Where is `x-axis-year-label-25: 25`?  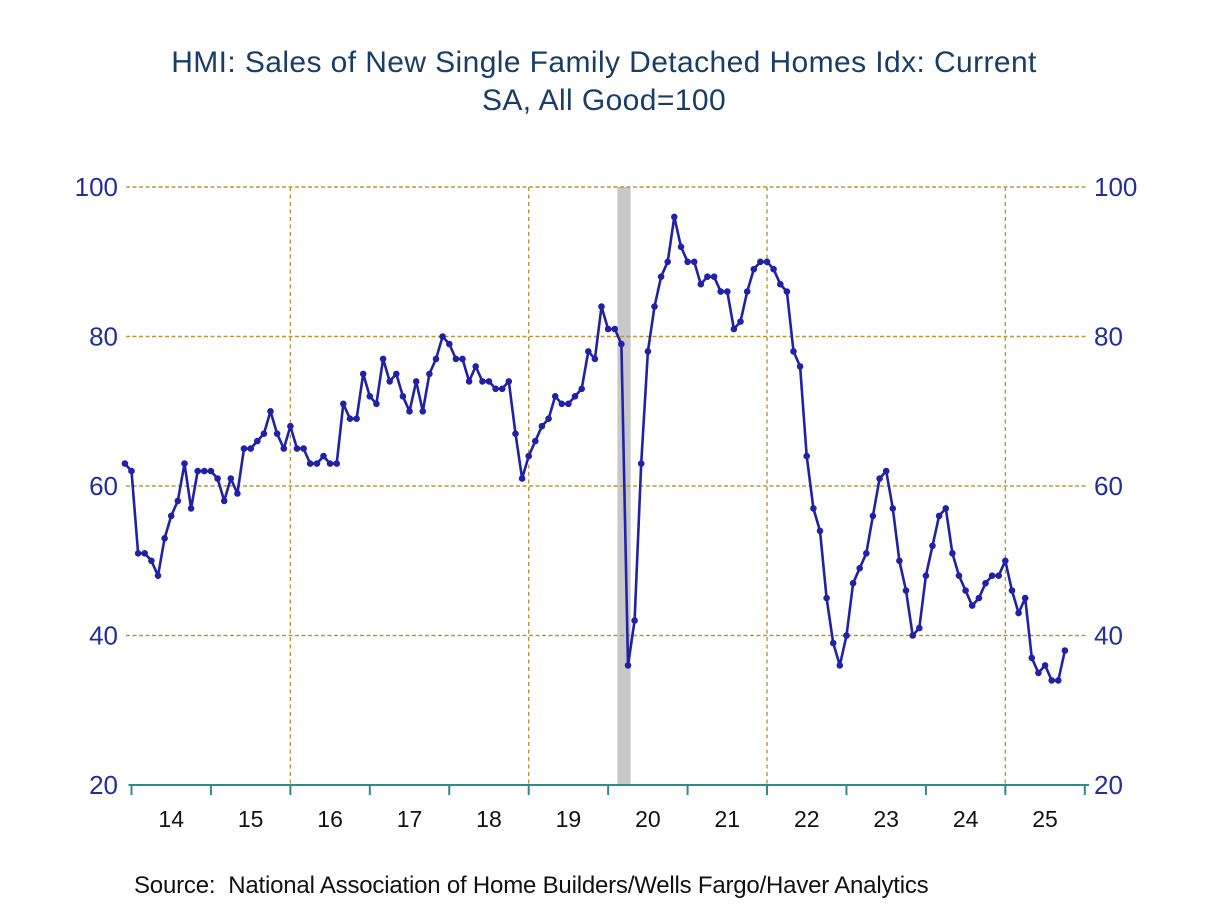 x-axis-year-label-25: 25 is located at coordinates (1045, 819).